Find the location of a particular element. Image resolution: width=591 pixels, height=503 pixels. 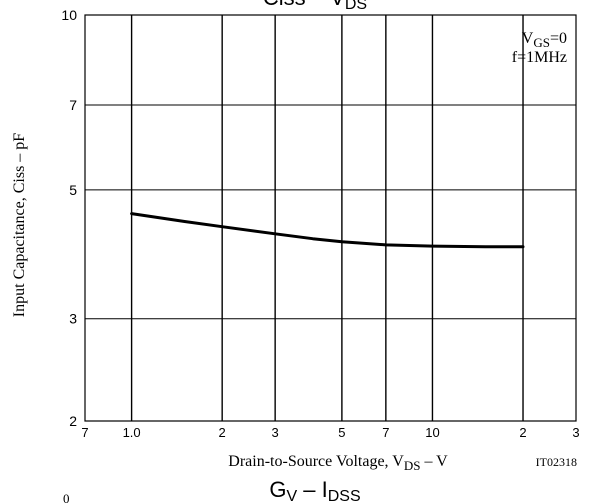

series-group is located at coordinates (327, 230).